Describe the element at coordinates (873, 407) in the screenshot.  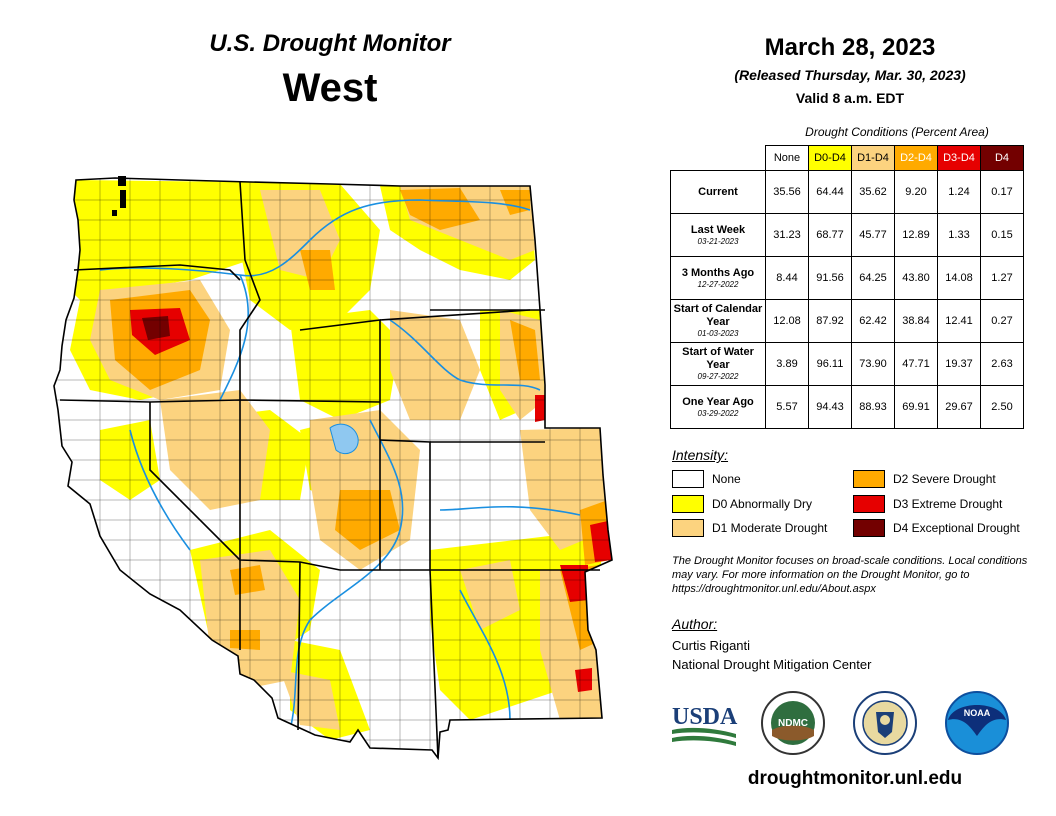
I see `table-cell: 88.93` at that location.